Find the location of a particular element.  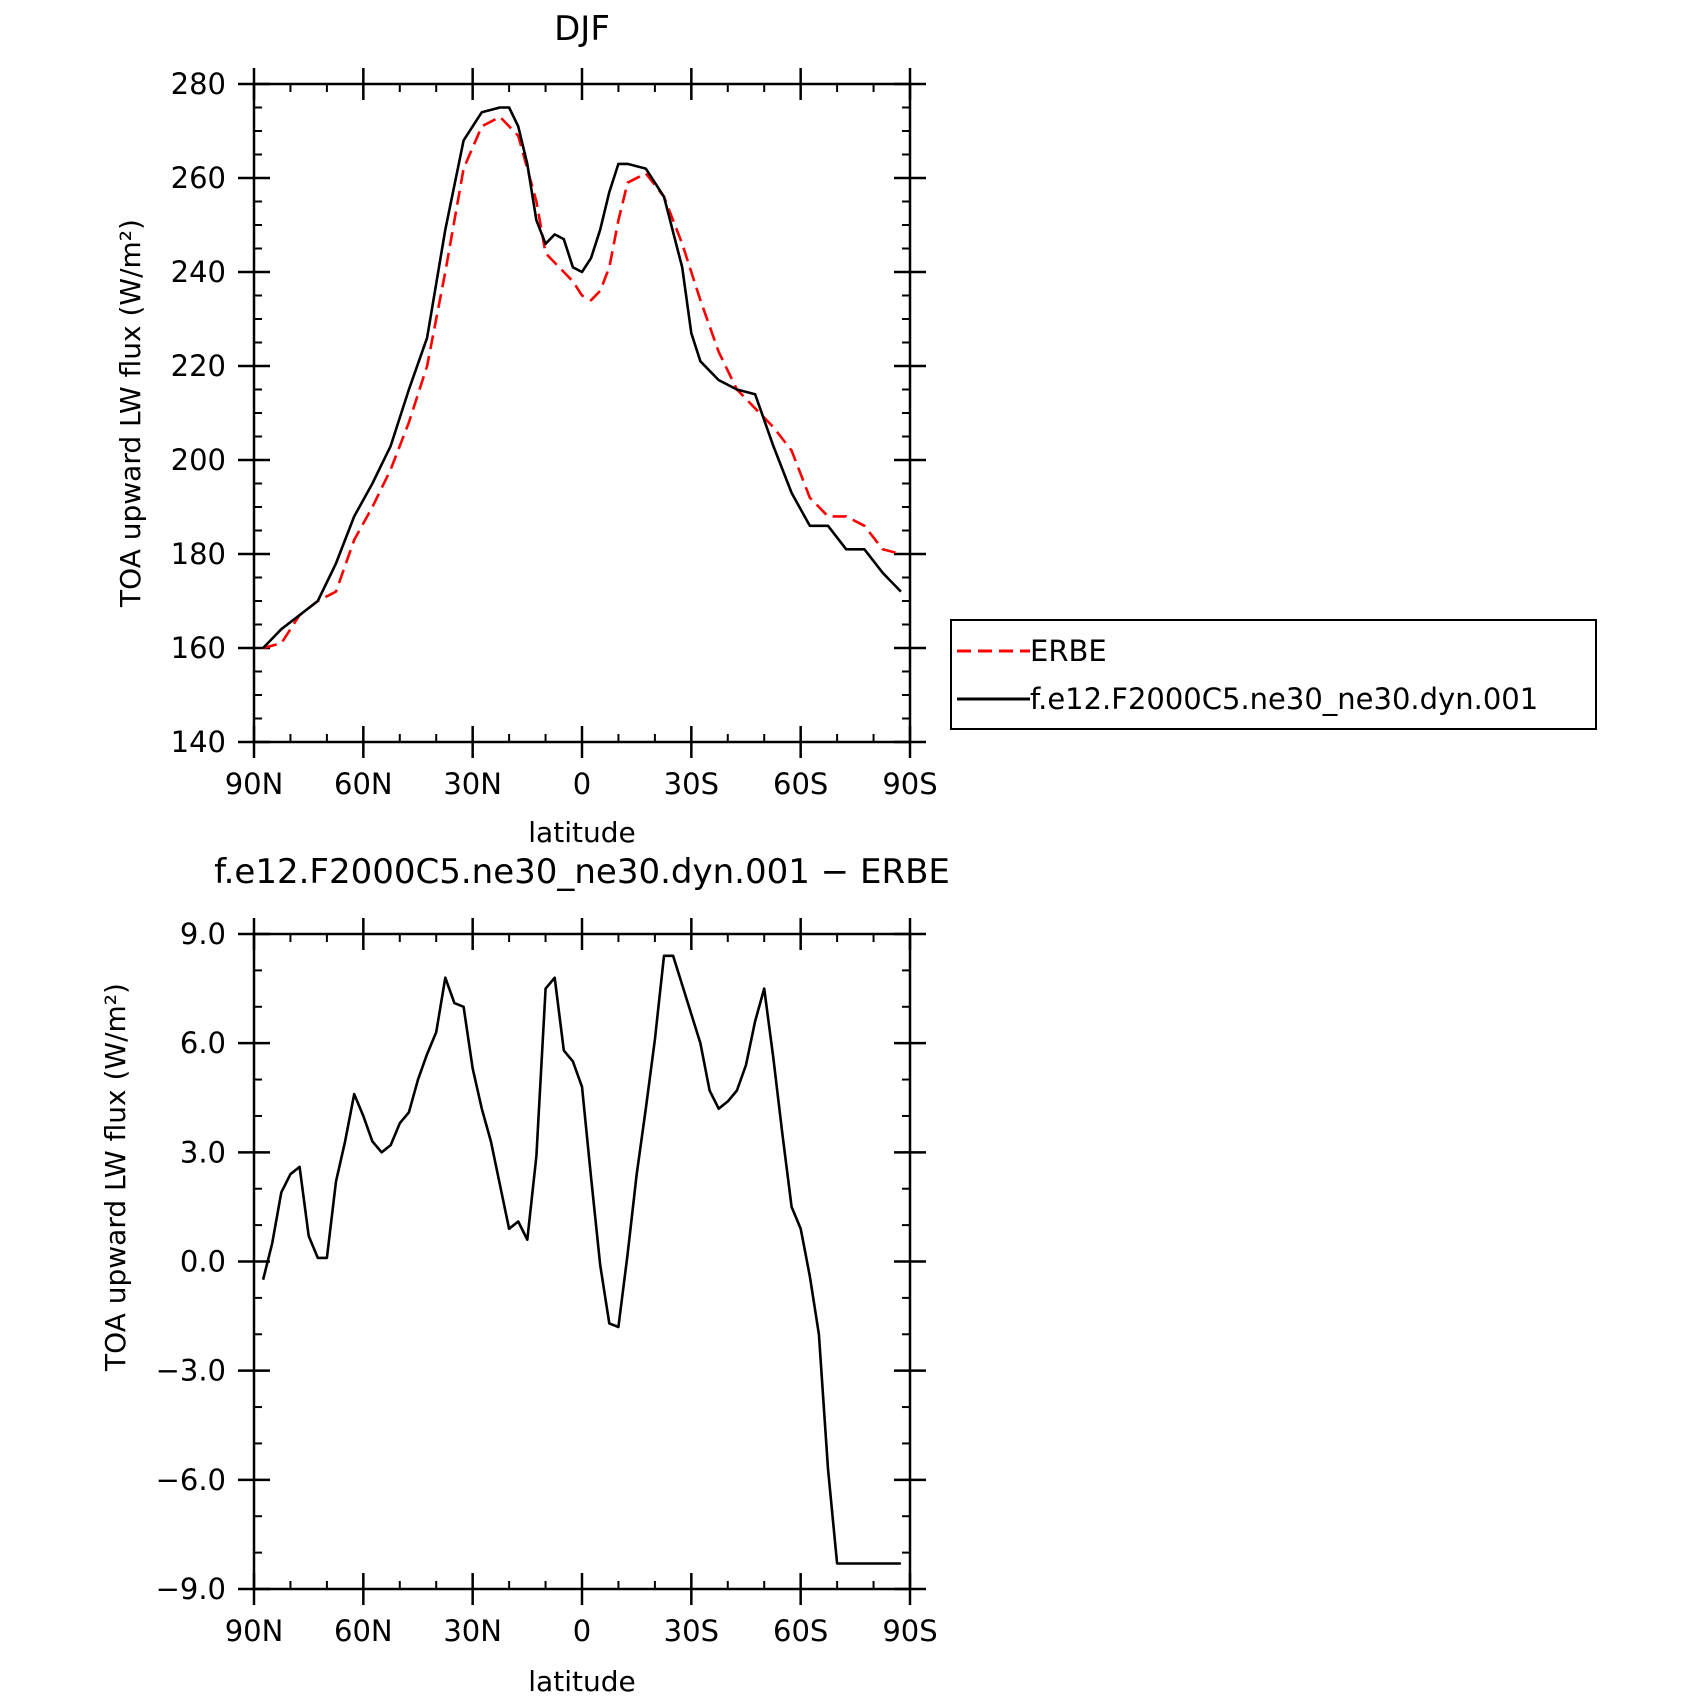

bottom-panel-series is located at coordinates (581, 1259).